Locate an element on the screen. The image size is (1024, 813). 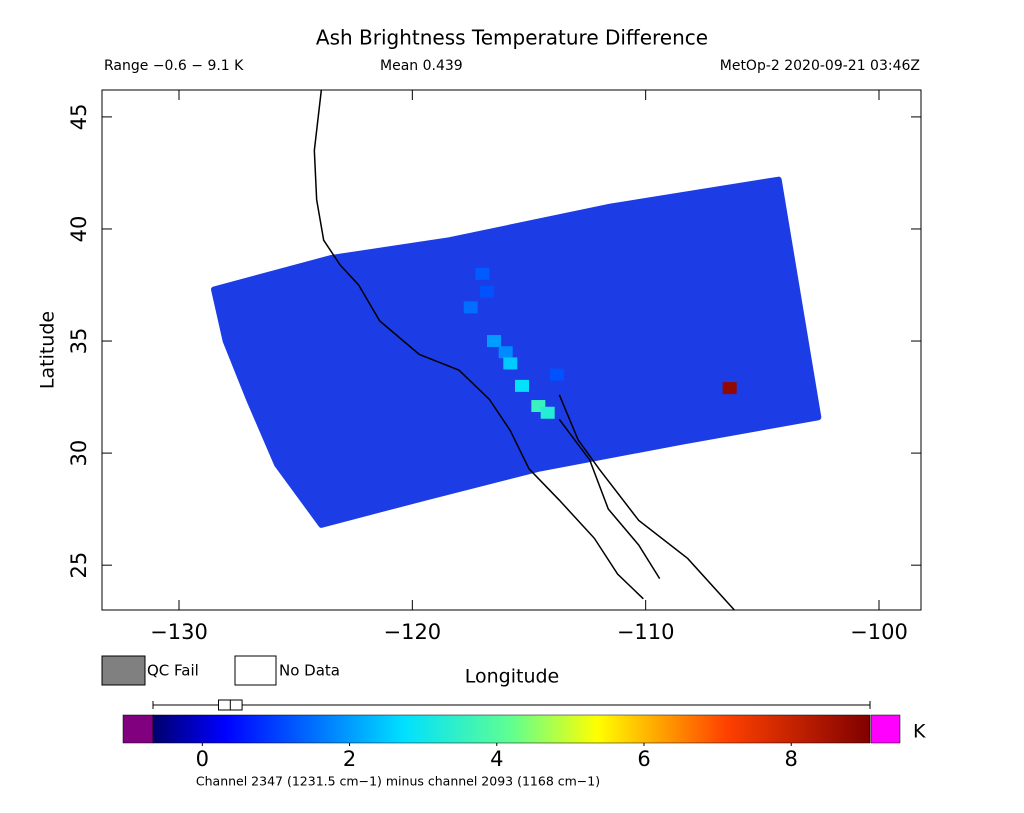
colorbar-over is located at coordinates (885, 729).